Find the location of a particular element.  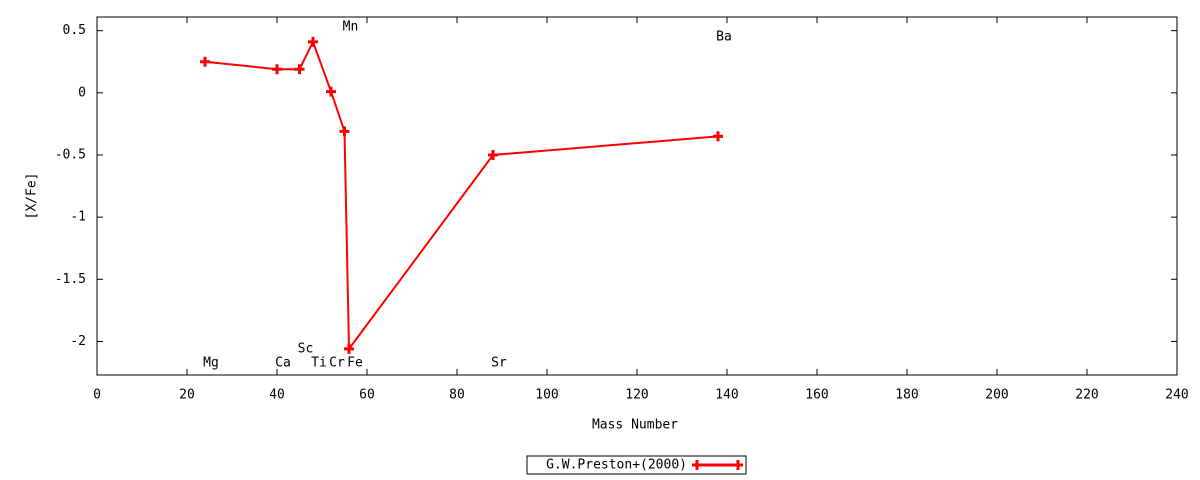

x-tick-label: 80 is located at coordinates (457, 395).